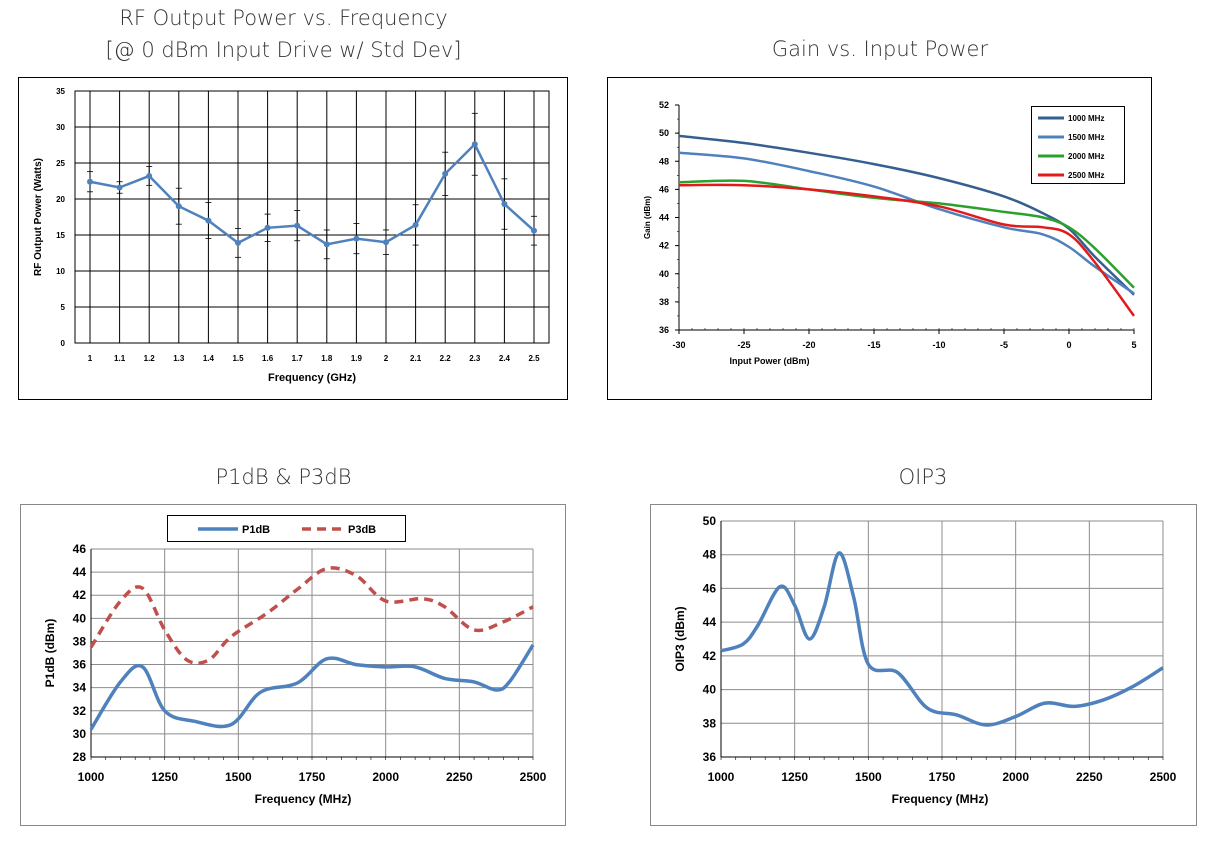 This screenshot has height=842, width=1207. I want to click on chart1-xtick-label: 1.8, so click(327, 358).